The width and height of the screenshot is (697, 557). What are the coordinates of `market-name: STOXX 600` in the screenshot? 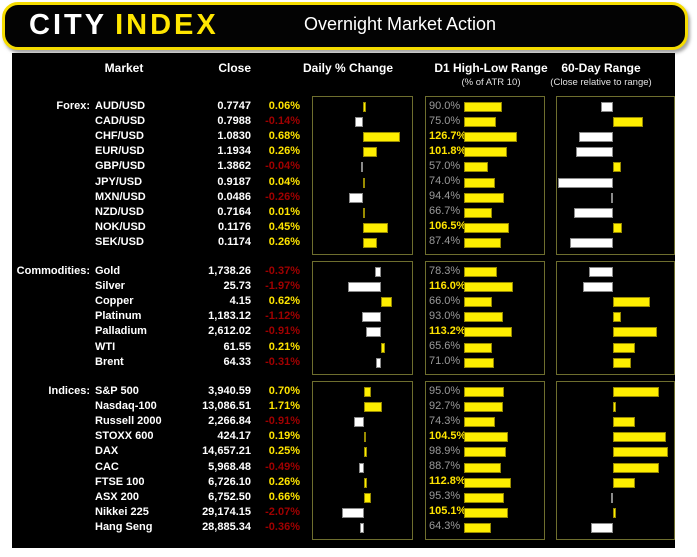 It's located at (124, 436).